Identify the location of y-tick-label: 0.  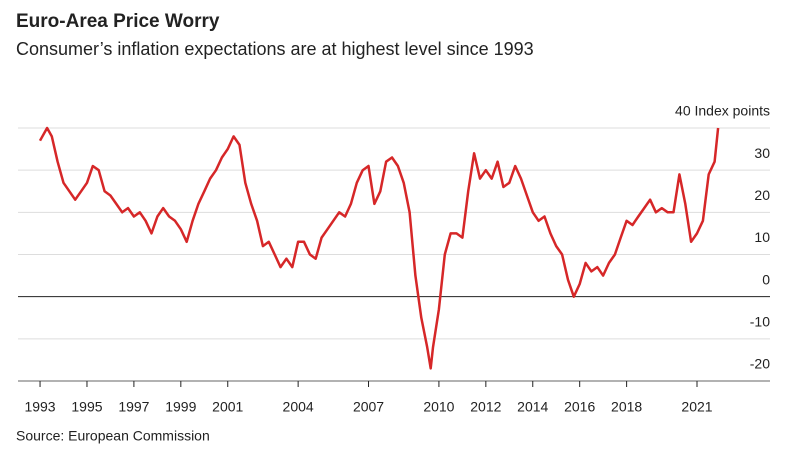
(766, 279).